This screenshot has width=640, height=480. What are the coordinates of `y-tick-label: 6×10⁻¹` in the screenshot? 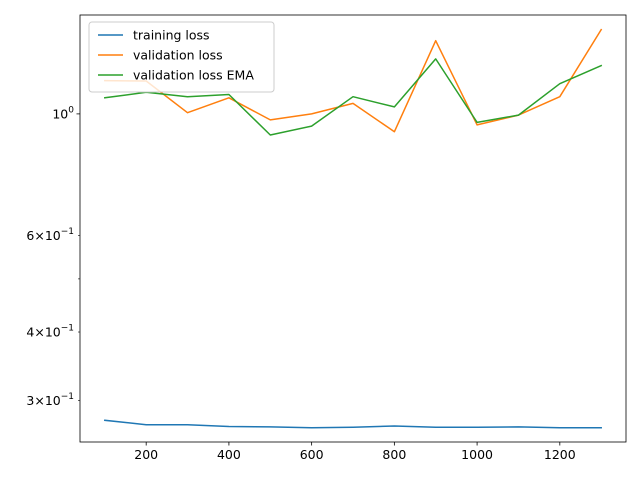 It's located at (50, 235).